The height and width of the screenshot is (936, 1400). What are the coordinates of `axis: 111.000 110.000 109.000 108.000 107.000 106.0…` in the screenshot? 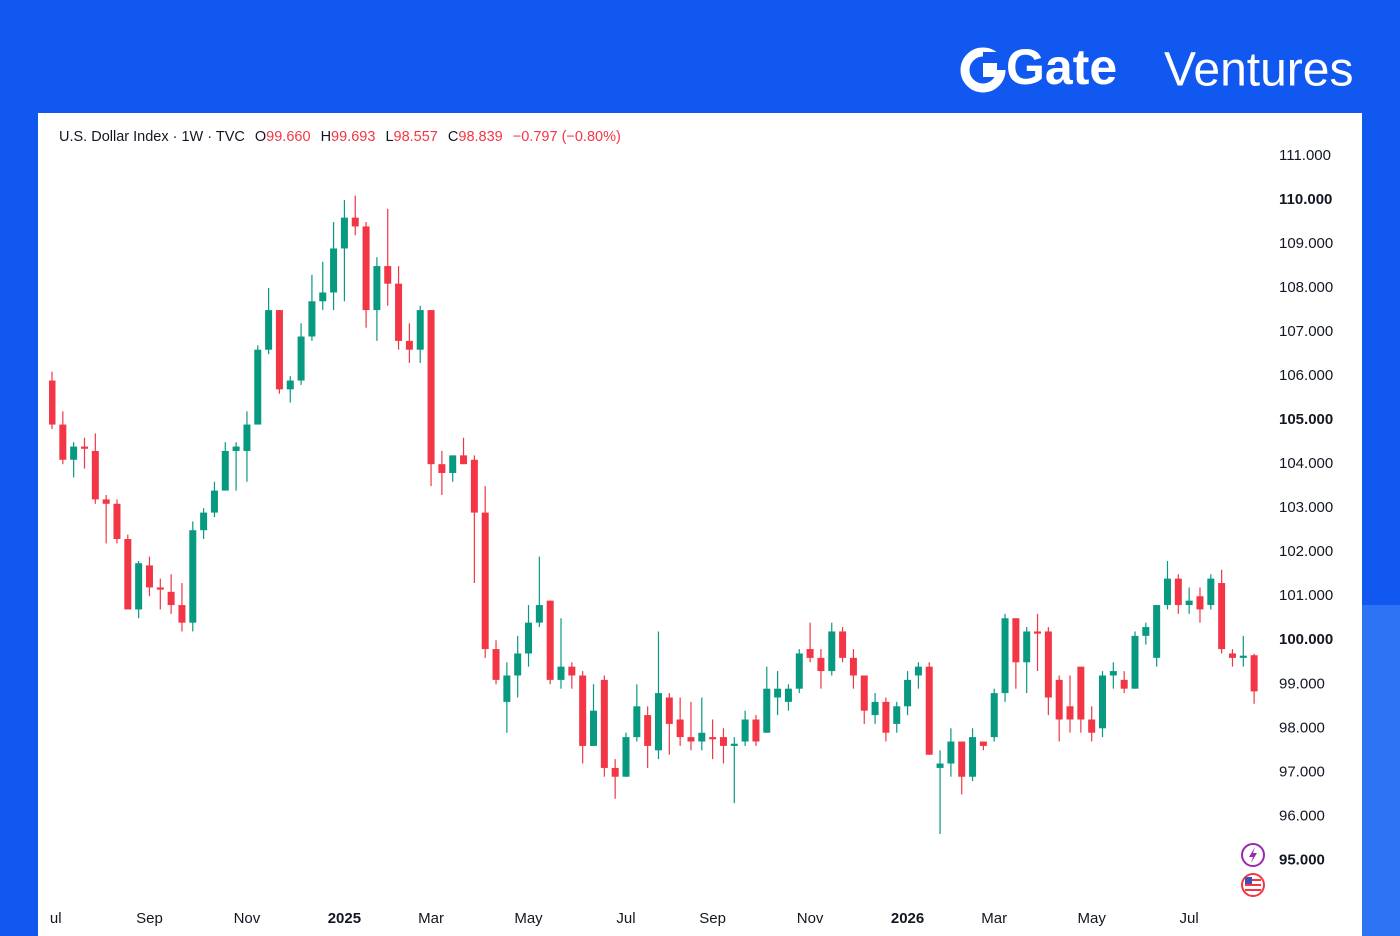 It's located at (1306, 507).